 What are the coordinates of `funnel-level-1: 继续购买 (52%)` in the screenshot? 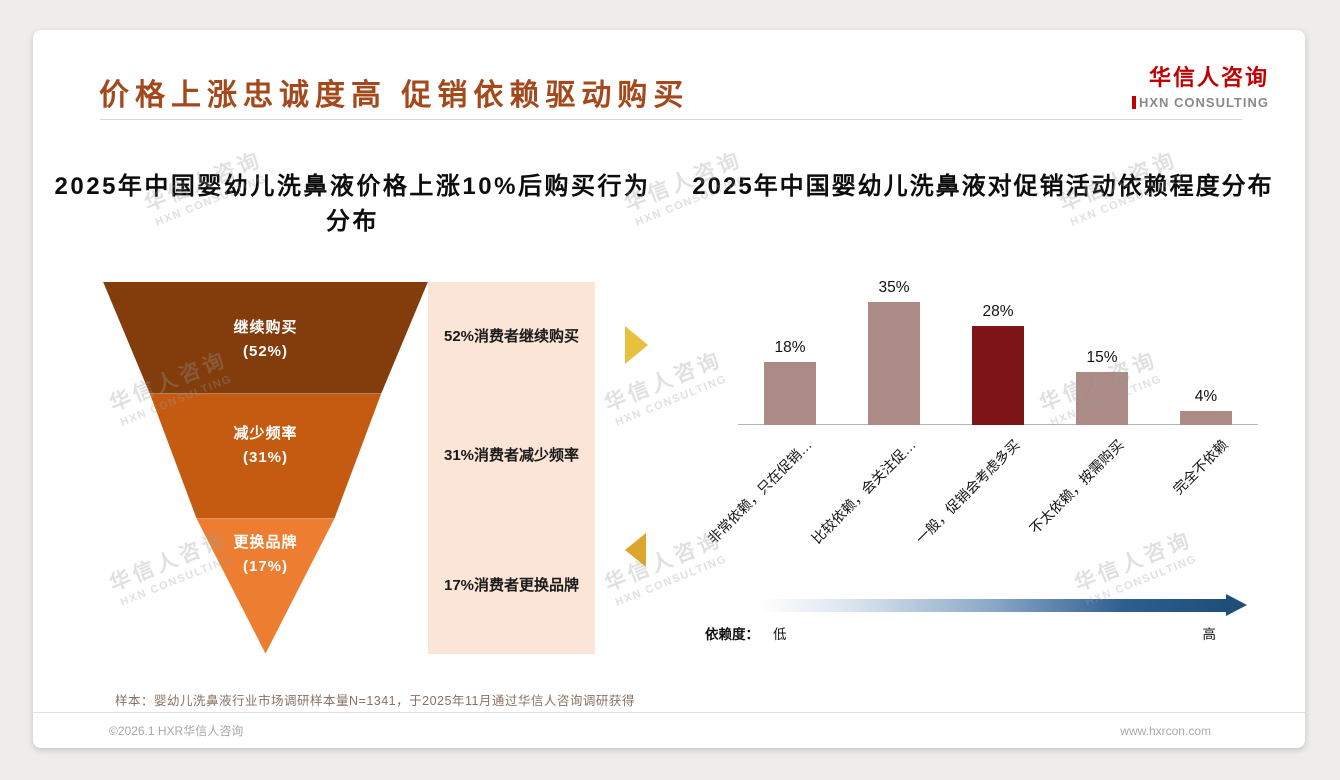 It's located at (265, 337).